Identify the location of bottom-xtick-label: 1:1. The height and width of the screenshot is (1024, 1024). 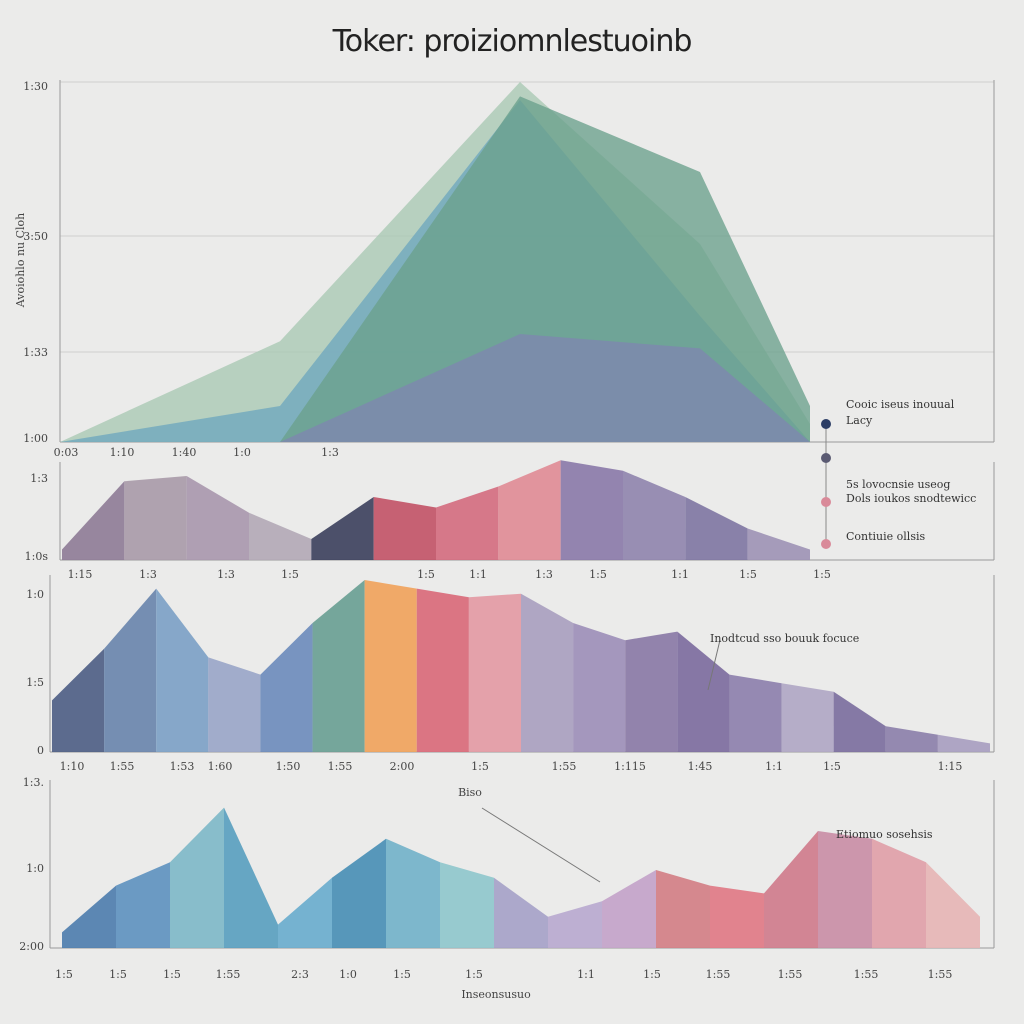
(586, 974).